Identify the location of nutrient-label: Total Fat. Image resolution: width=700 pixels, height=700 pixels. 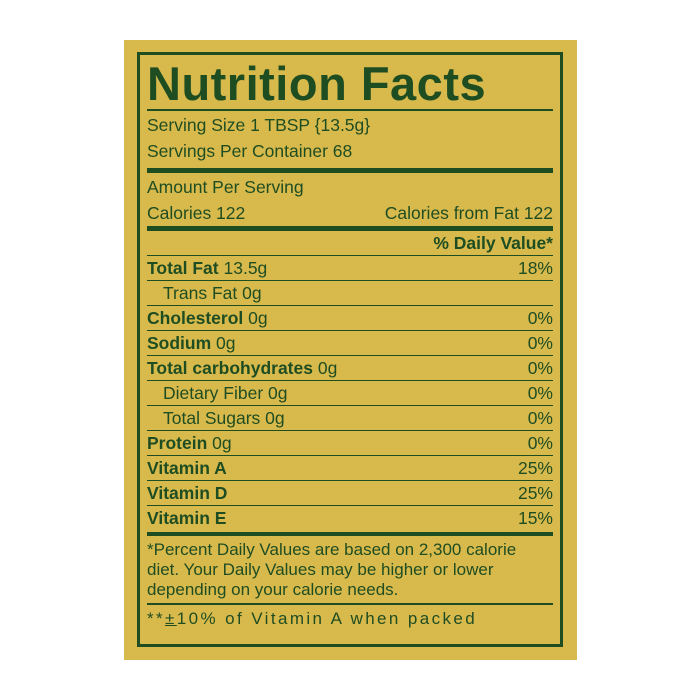
(183, 268).